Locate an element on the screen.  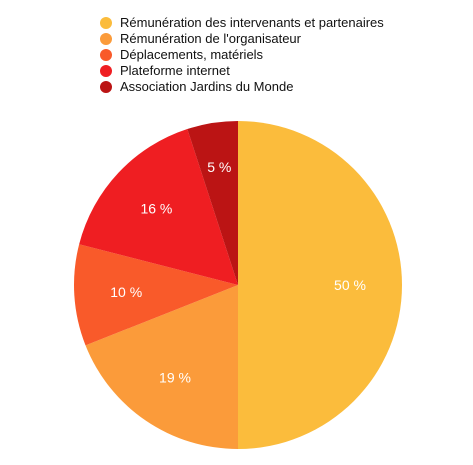
legend-label-association: Association Jardins du Monde is located at coordinates (207, 86).